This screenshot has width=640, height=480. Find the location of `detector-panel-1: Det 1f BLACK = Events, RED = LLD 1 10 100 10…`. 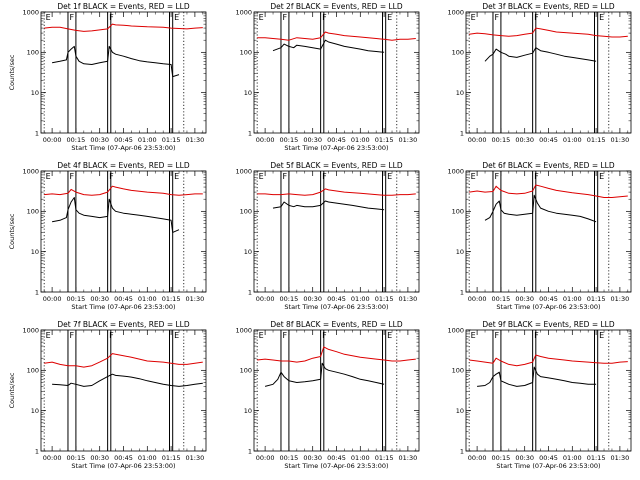

detector-panel-1: Det 1f BLACK = Events, RED = LLD 1 10 100 10… is located at coordinates (107, 77).